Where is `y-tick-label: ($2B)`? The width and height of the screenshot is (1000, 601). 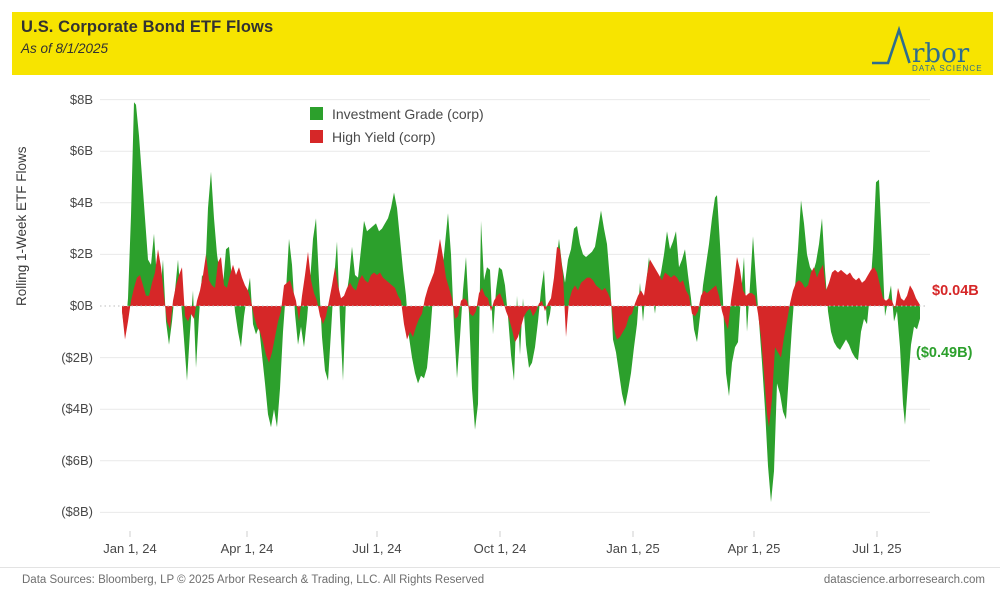
y-tick-label: ($2B) is located at coordinates (77, 357).